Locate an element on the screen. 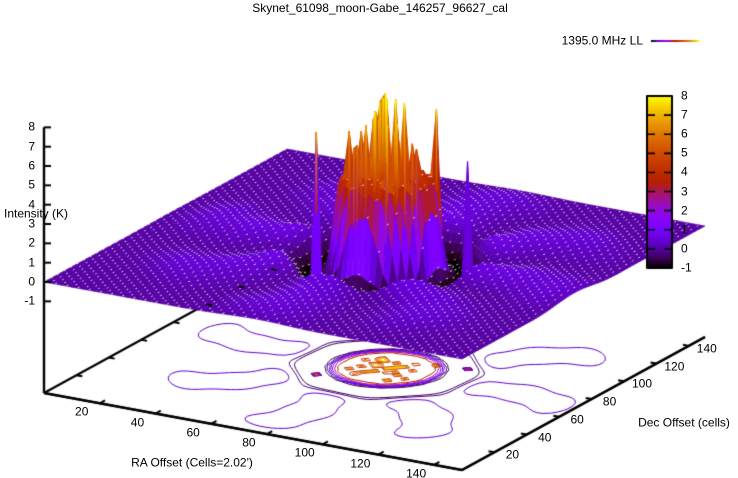 The width and height of the screenshot is (738, 478). z-axis-tick-label: 1 is located at coordinates (31, 262).